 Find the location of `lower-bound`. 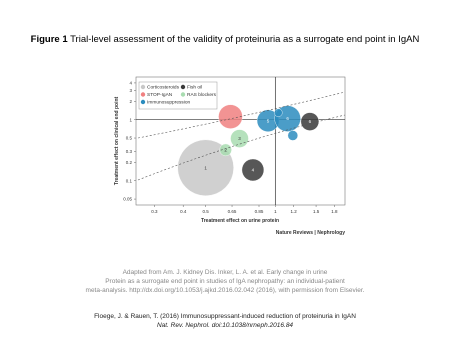

lower-bound is located at coordinates (241, 147).